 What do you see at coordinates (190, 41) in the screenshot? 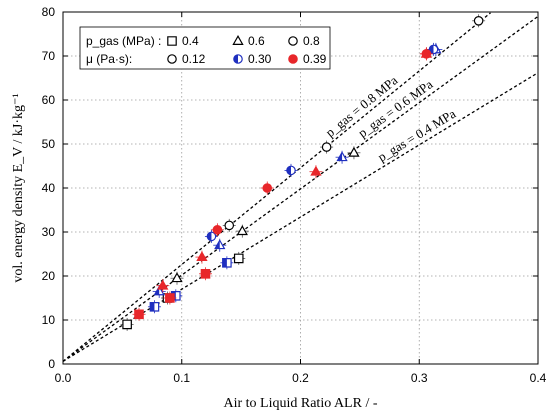
I see `legend-label-pressure: 0.4` at bounding box center [190, 41].